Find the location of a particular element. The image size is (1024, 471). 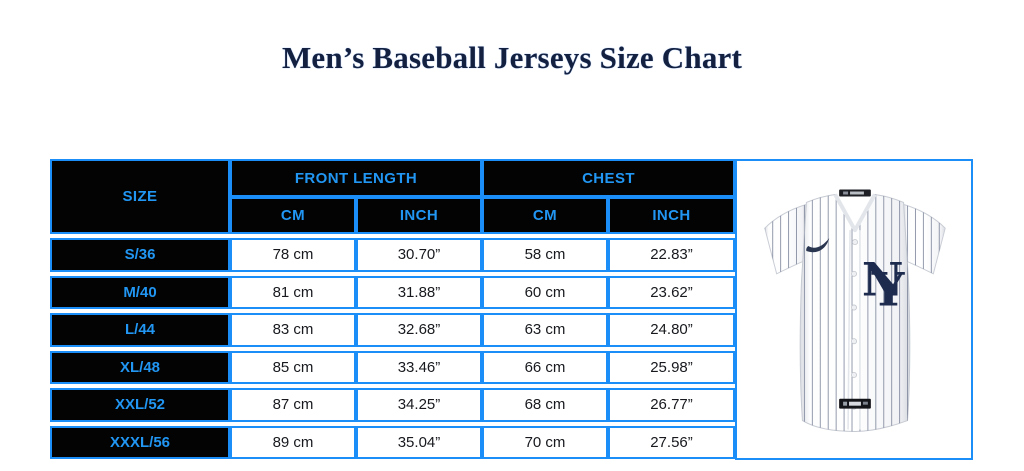

front-length-cm: 87 cm is located at coordinates (293, 405).